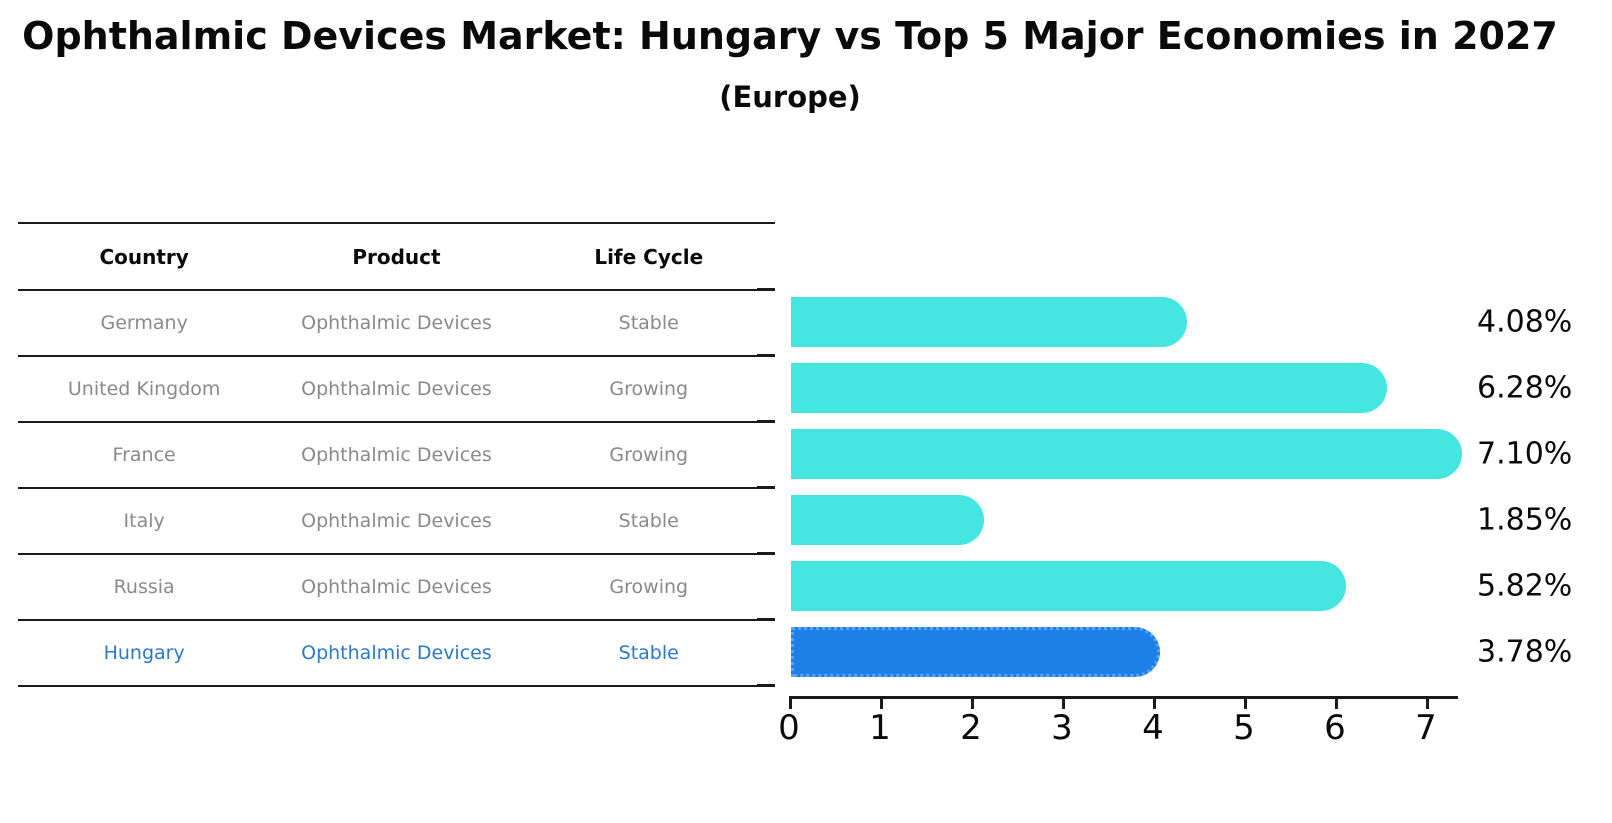  Describe the element at coordinates (144, 653) in the screenshot. I see `country-cell: Hungary` at that location.